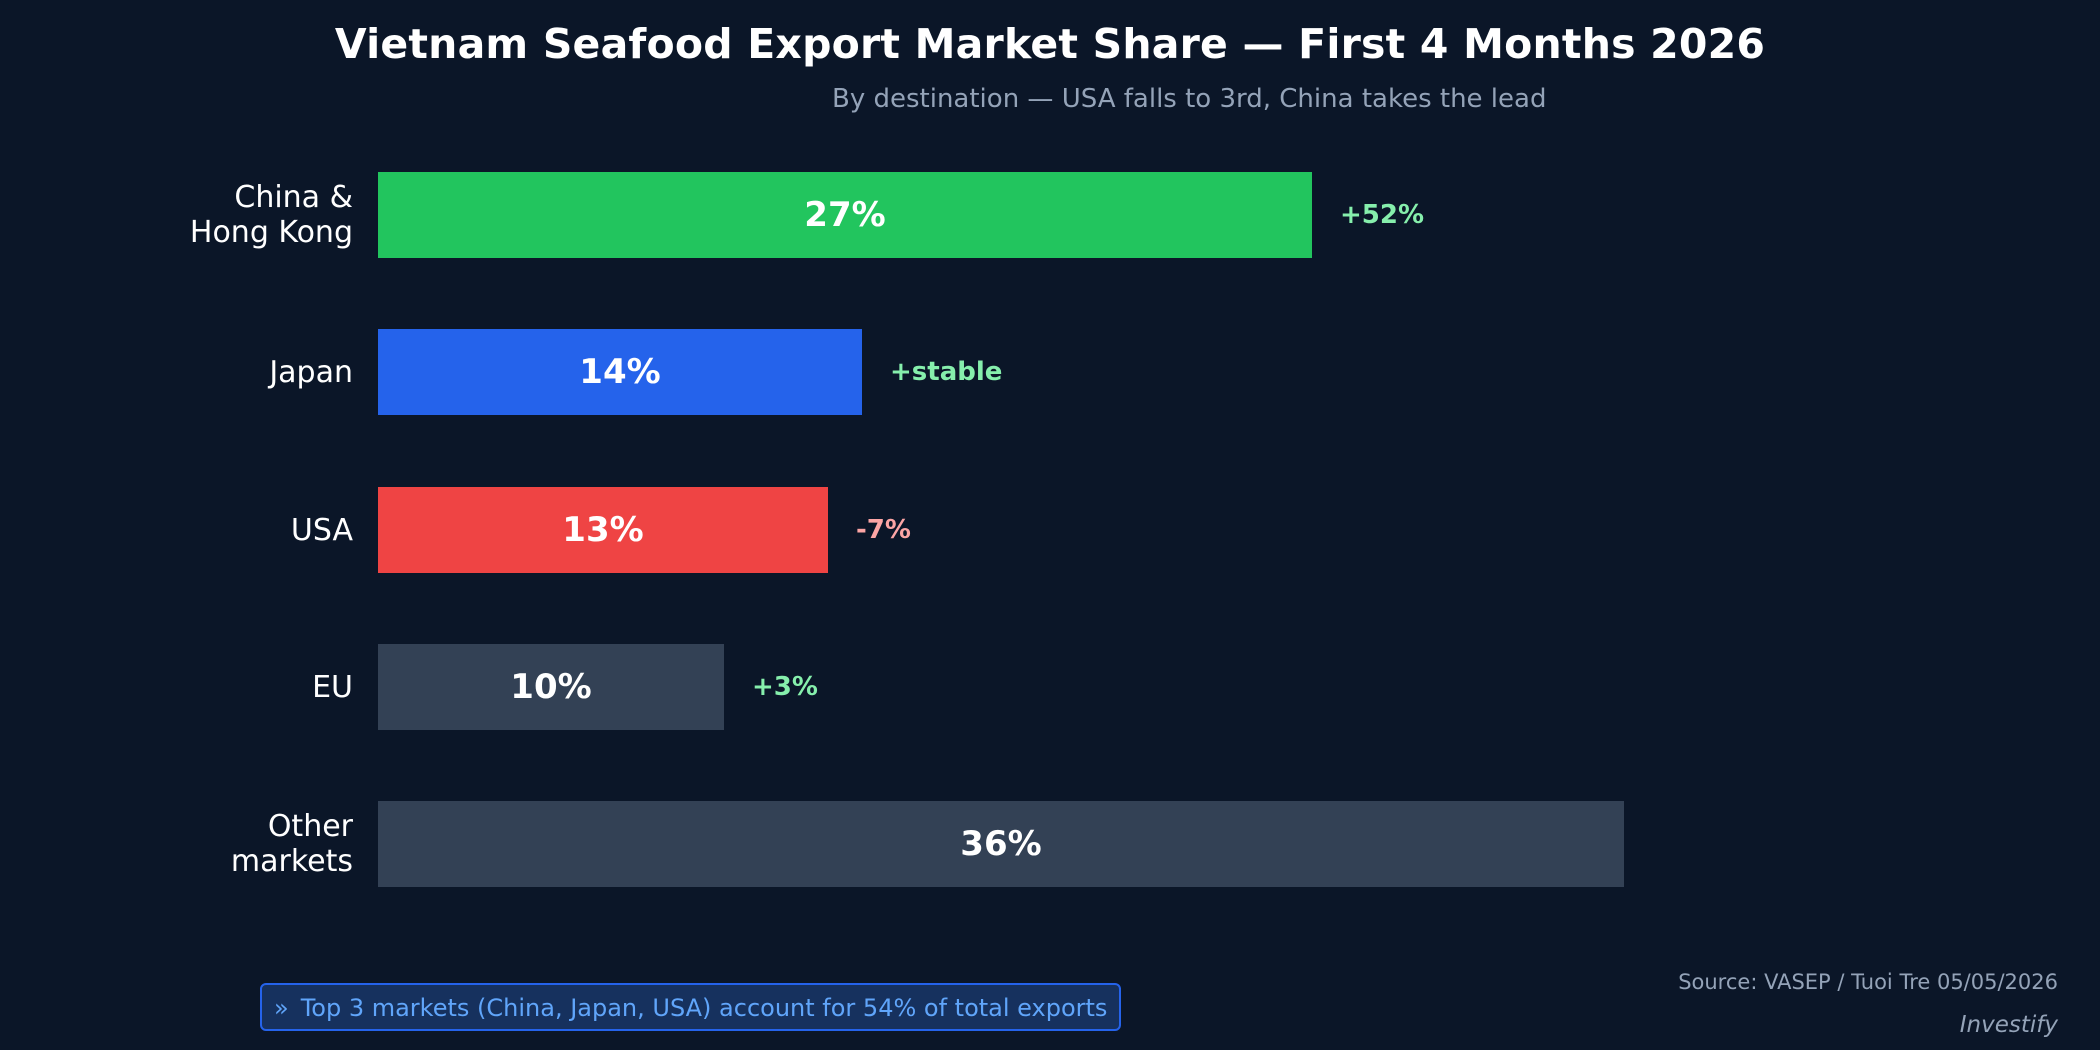 The width and height of the screenshot is (2100, 1050). What do you see at coordinates (310, 826) in the screenshot?
I see `category-label-line: Other` at bounding box center [310, 826].